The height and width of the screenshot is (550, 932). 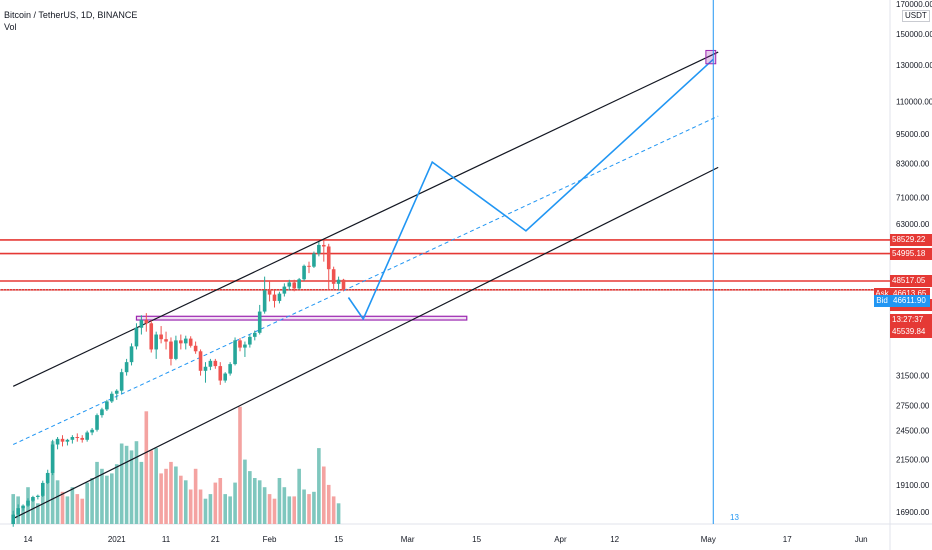 What do you see at coordinates (916, 16) in the screenshot?
I see `currency-label: USDT` at bounding box center [916, 16].